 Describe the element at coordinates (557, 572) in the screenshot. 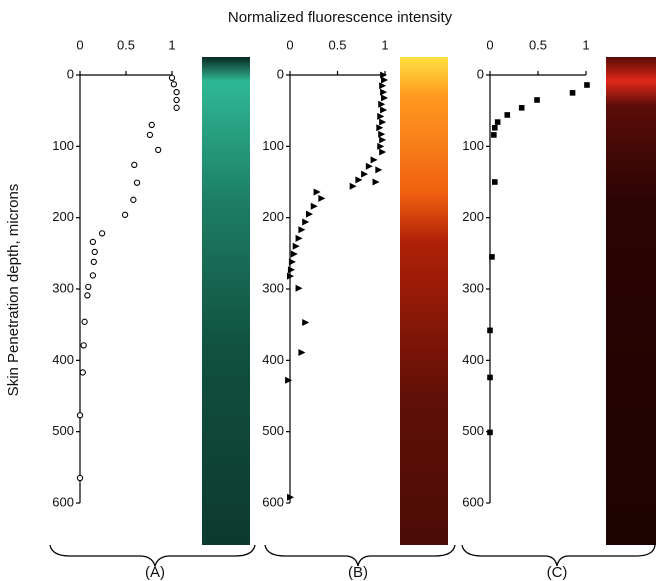

I see `panel-label: (C)` at that location.